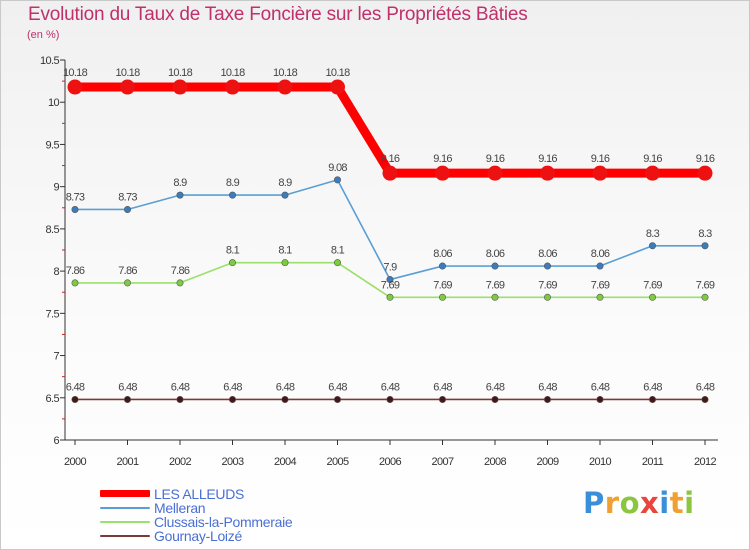 Image resolution: width=750 pixels, height=550 pixels. What do you see at coordinates (639, 503) in the screenshot?
I see `proxiti-logo: Proxiti` at bounding box center [639, 503].